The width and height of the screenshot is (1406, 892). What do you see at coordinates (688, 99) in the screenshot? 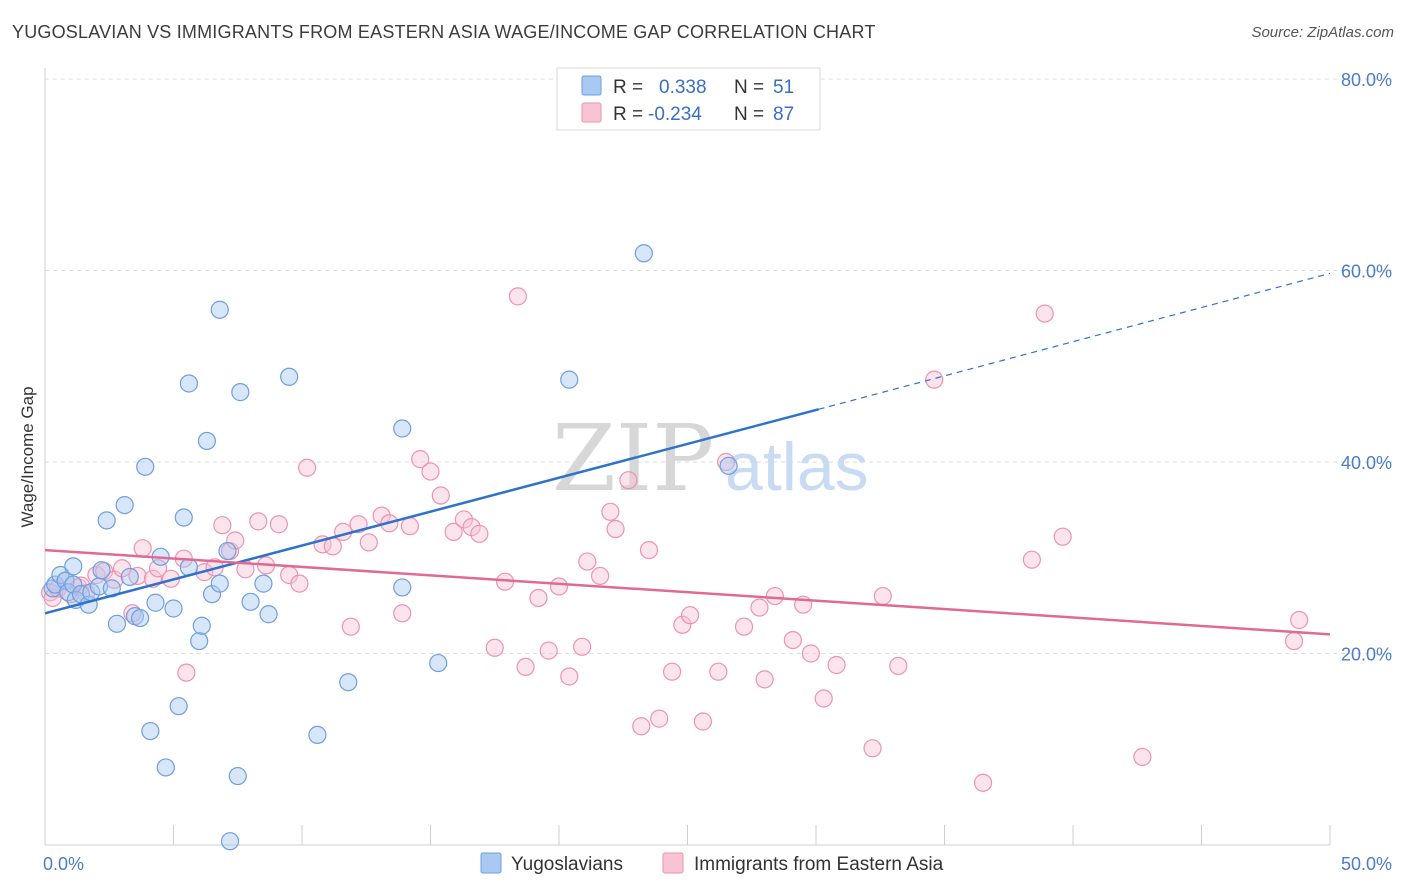
I see `stats-box: R = 0.338 N = 51 R = -0.234 N = 87` at bounding box center [688, 99].